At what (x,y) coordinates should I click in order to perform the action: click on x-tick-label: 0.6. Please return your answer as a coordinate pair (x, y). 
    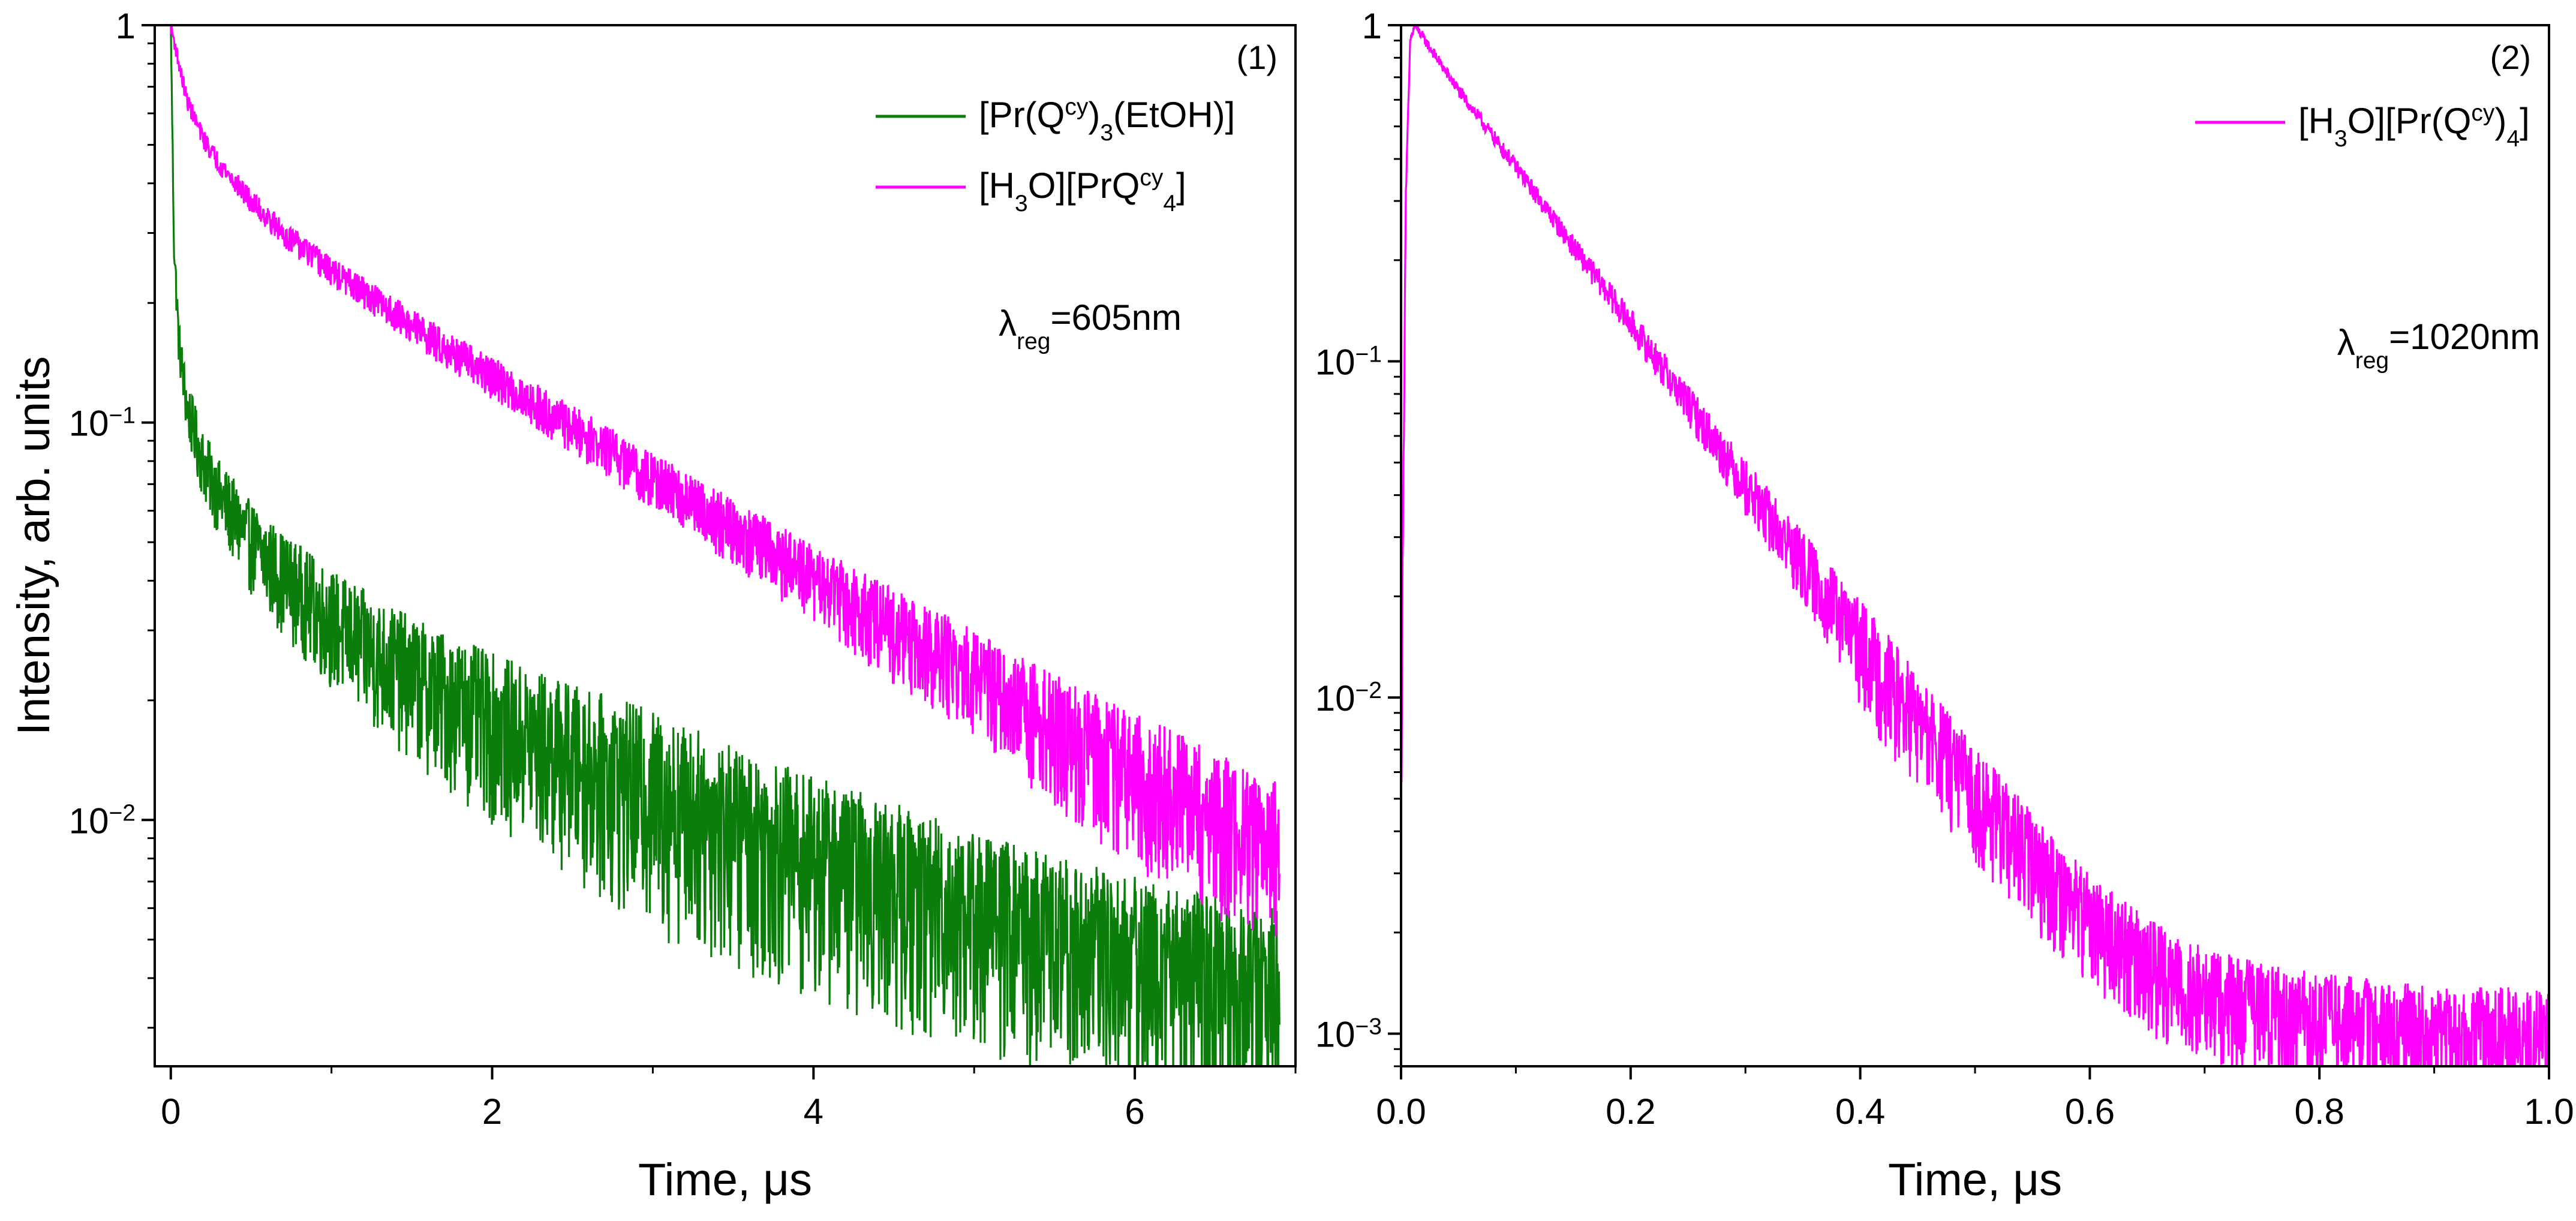
    Looking at the image, I should click on (2090, 1111).